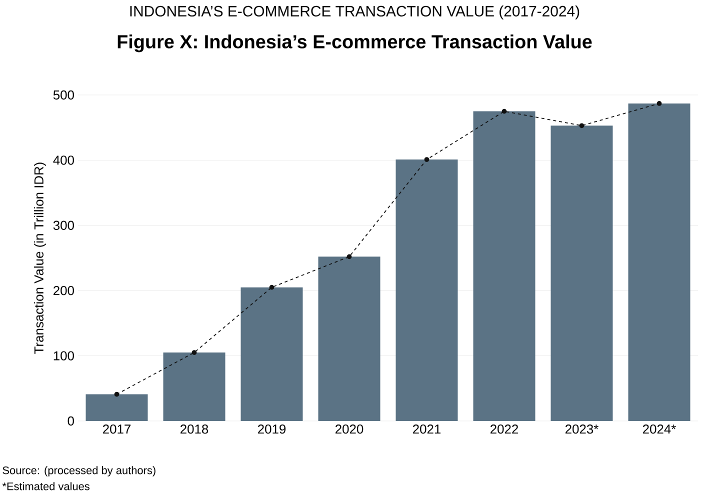 The height and width of the screenshot is (502, 709). What do you see at coordinates (504, 429) in the screenshot?
I see `x-tick-label: 2022` at bounding box center [504, 429].